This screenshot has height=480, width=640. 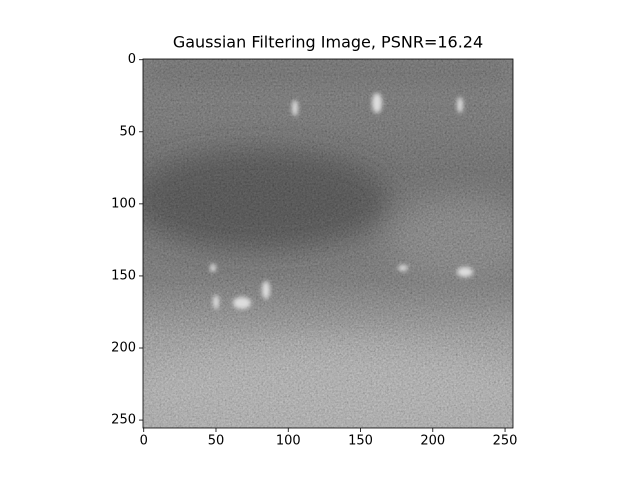 What do you see at coordinates (505, 441) in the screenshot?
I see `x-tick-label: 250` at bounding box center [505, 441].